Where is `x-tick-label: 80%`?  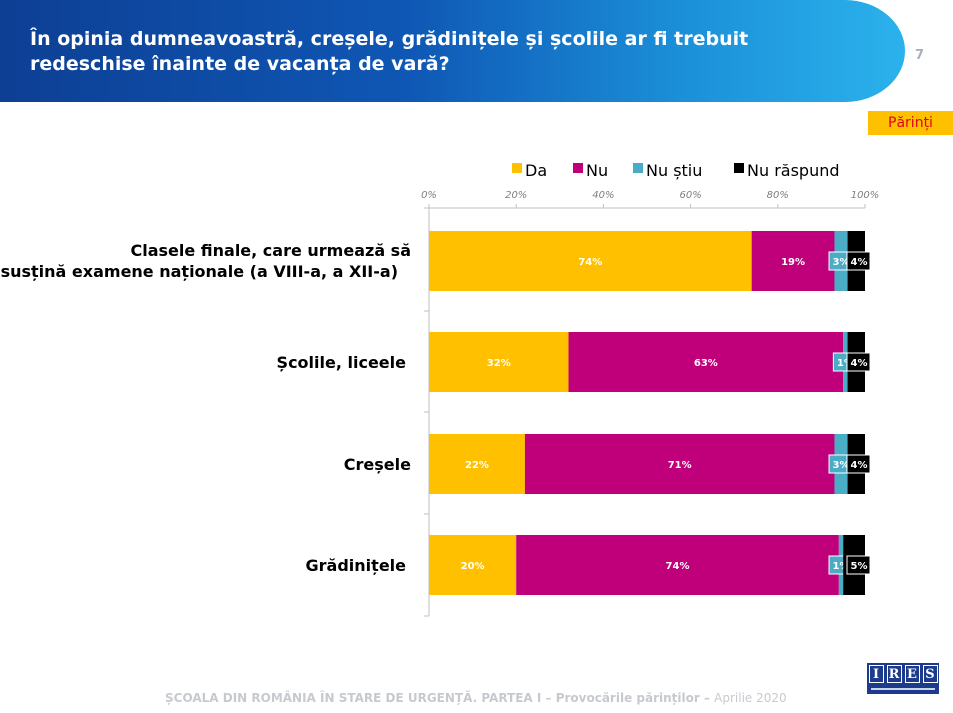 x-tick-label: 80% is located at coordinates (778, 195).